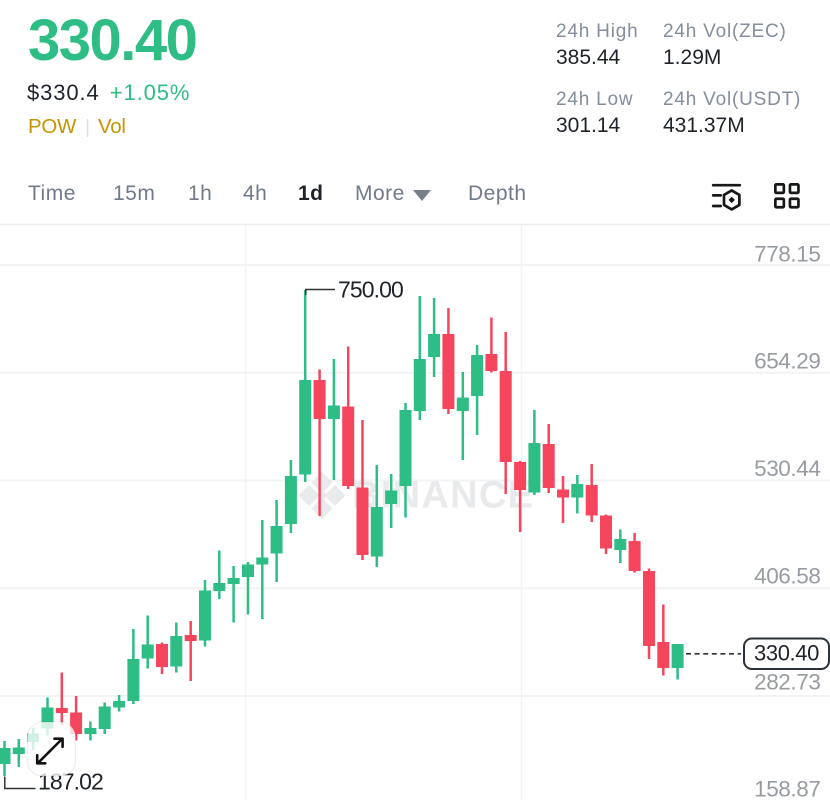 The width and height of the screenshot is (830, 800). I want to click on svg-text: 406.58, so click(787, 576).